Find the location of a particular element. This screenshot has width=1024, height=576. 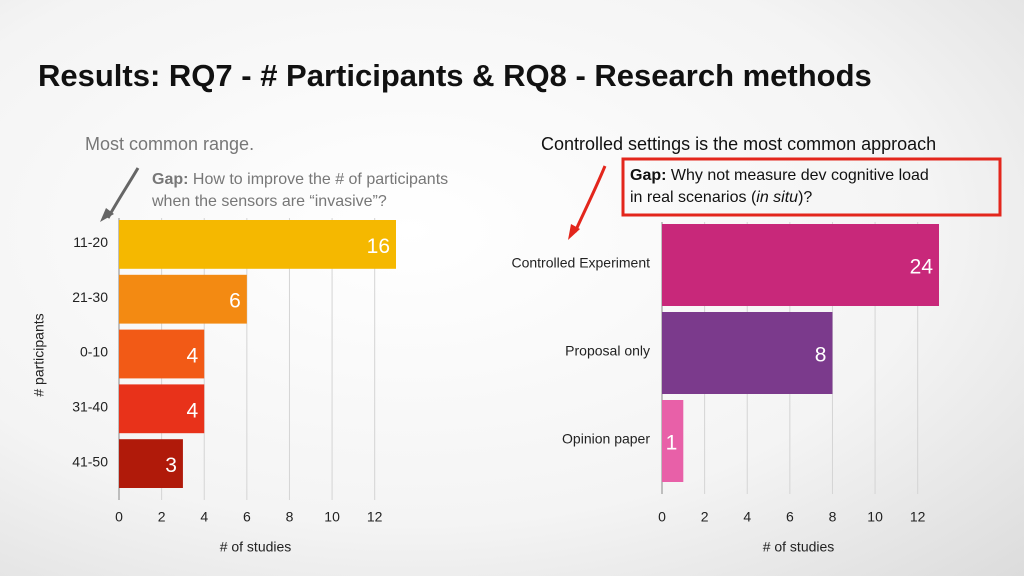

gap-text: in situ is located at coordinates (777, 197).